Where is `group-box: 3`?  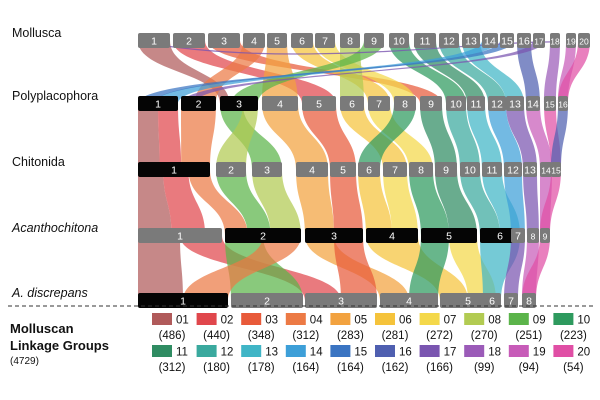
group-box: 3 is located at coordinates (239, 103).